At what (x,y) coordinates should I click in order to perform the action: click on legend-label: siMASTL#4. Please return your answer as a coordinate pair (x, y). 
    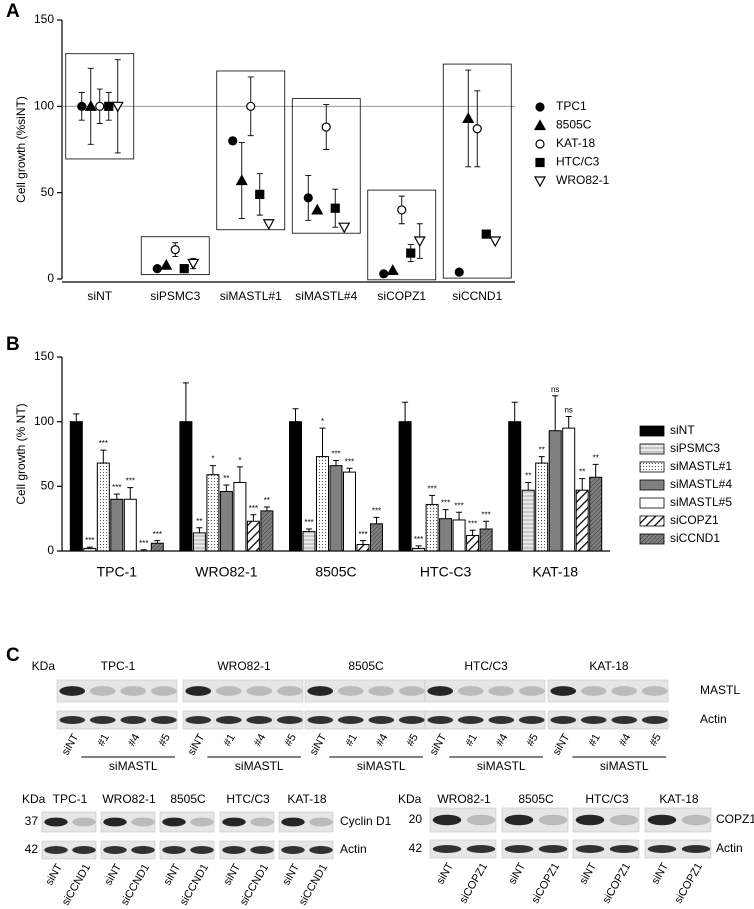
    Looking at the image, I should click on (701, 484).